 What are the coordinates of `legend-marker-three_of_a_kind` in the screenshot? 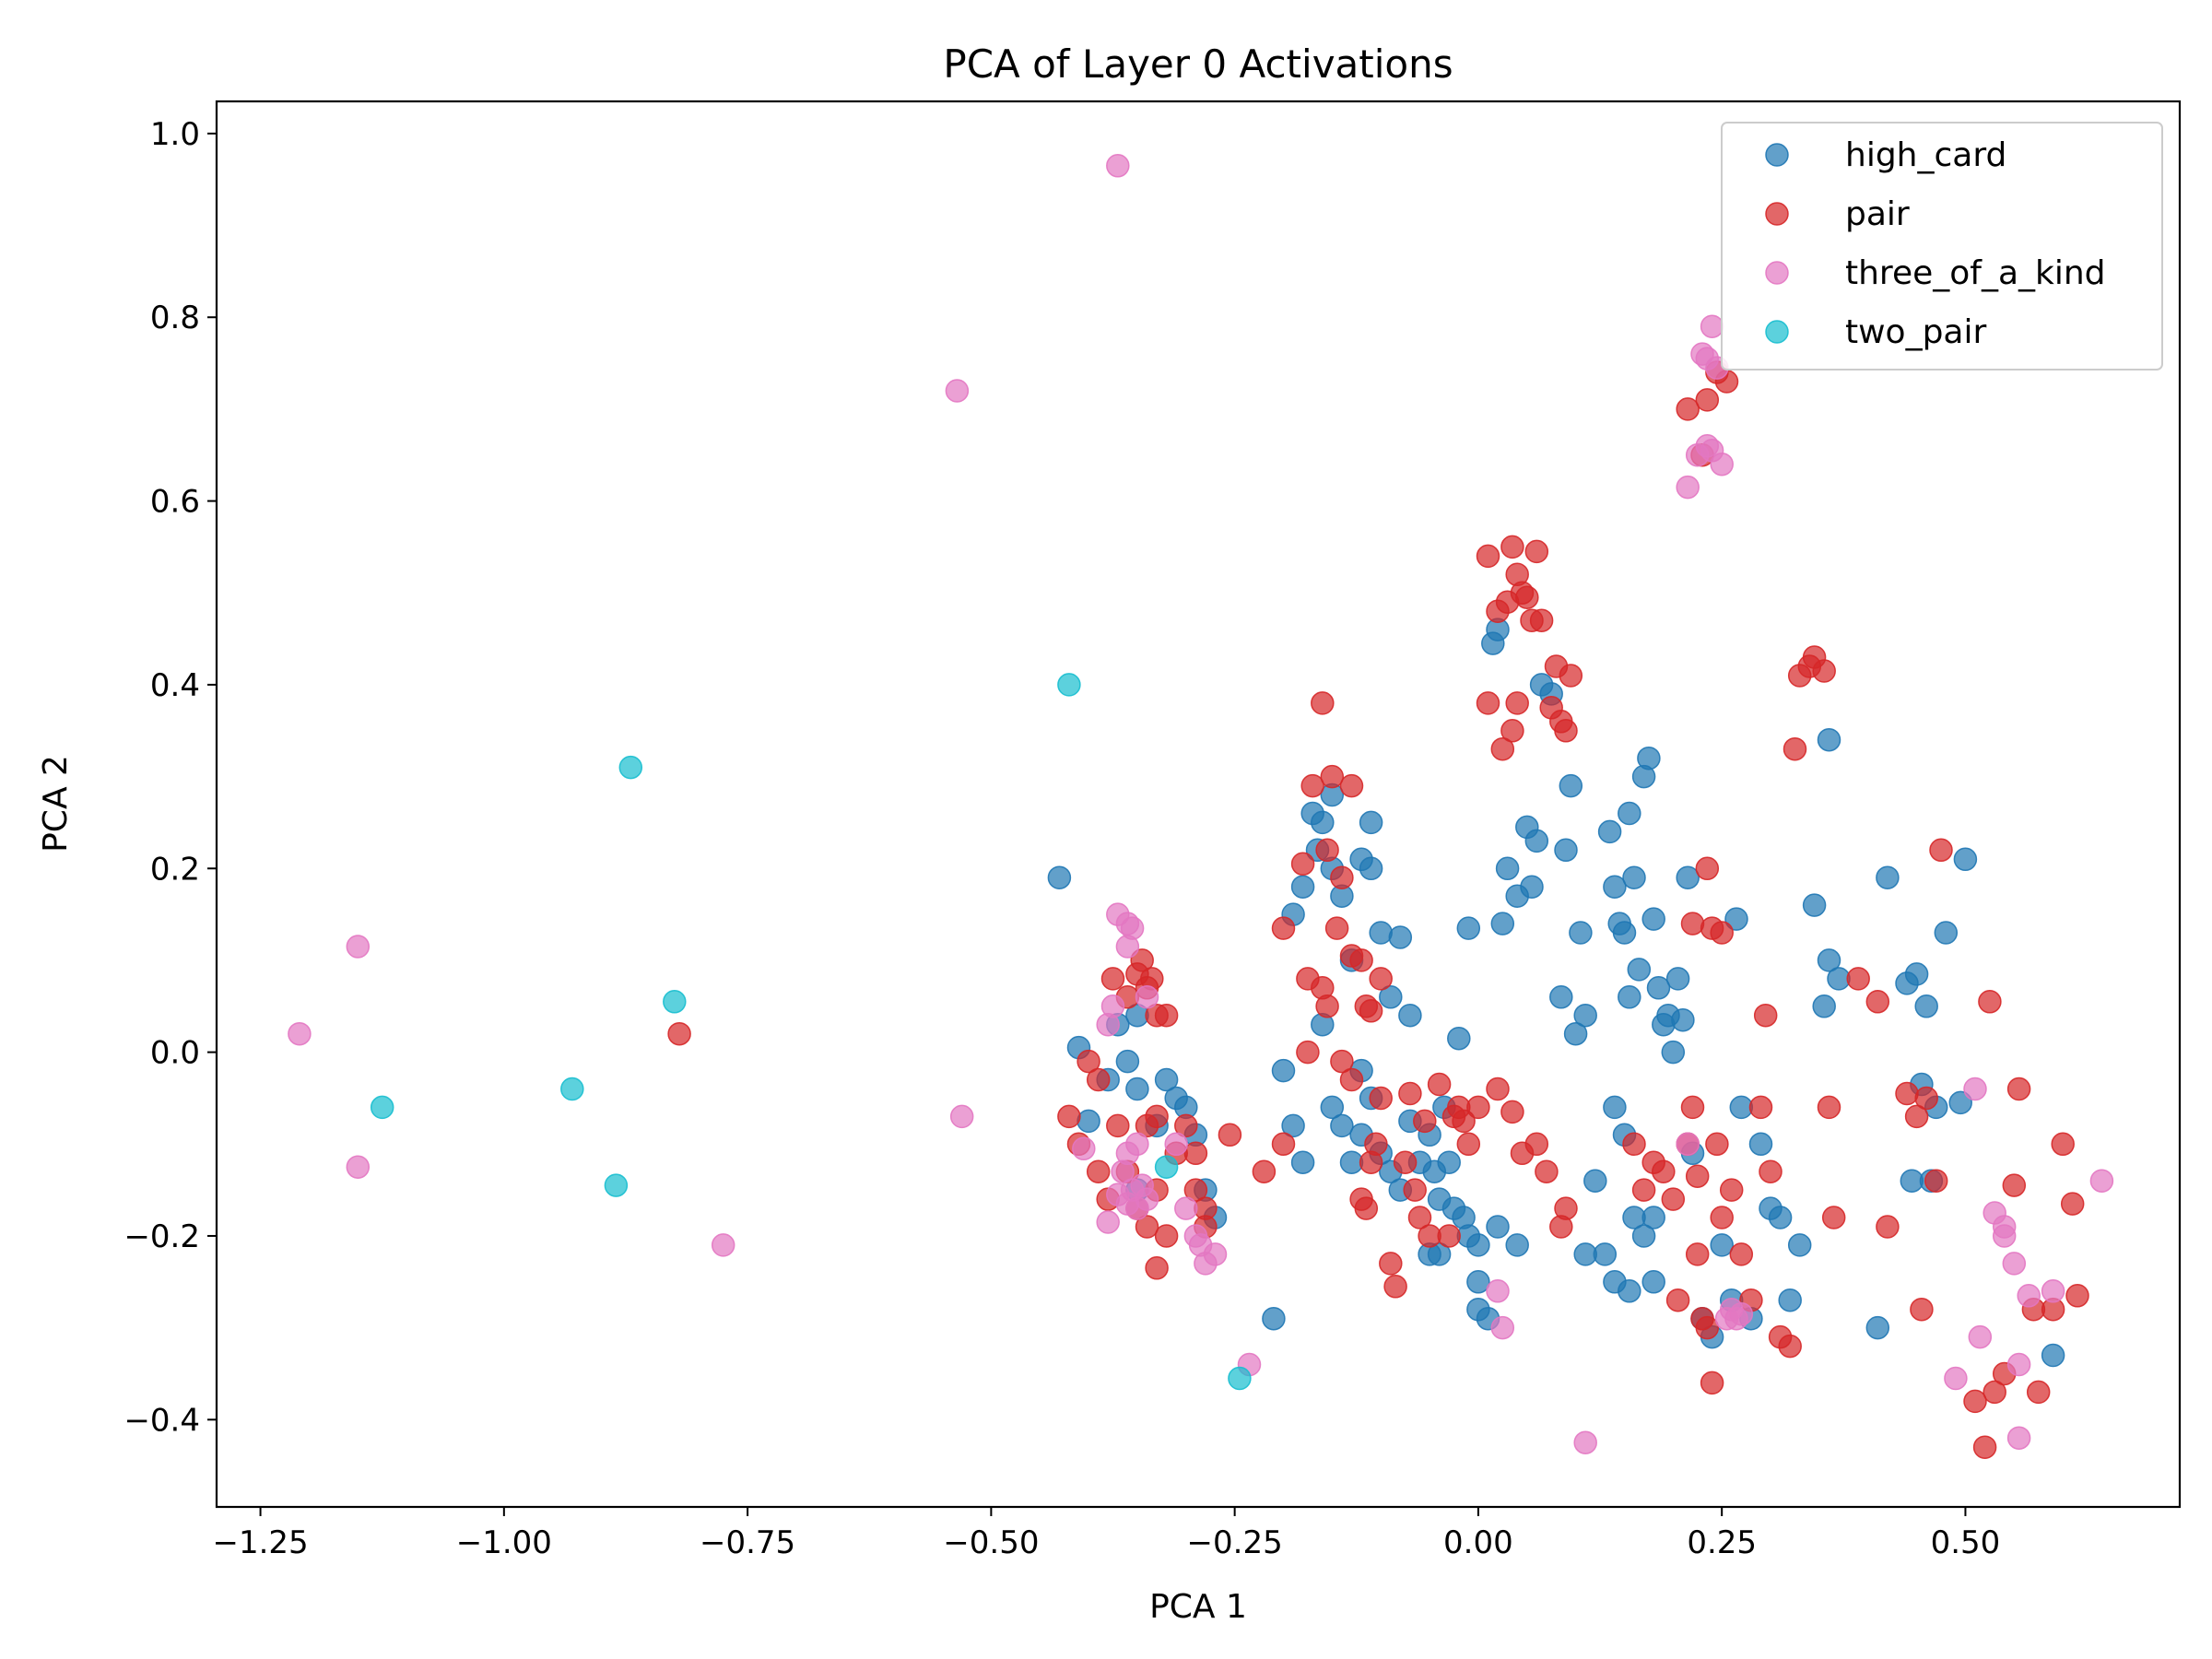 It's located at (1777, 273).